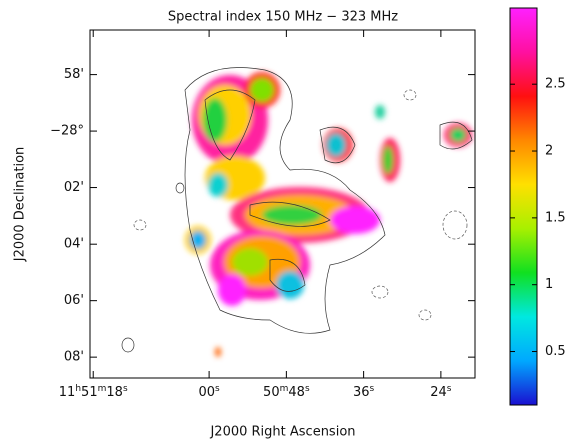 Image resolution: width=573 pixels, height=447 pixels. Describe the element at coordinates (364, 392) in the screenshot. I see `x-tick-label: 36s` at that location.